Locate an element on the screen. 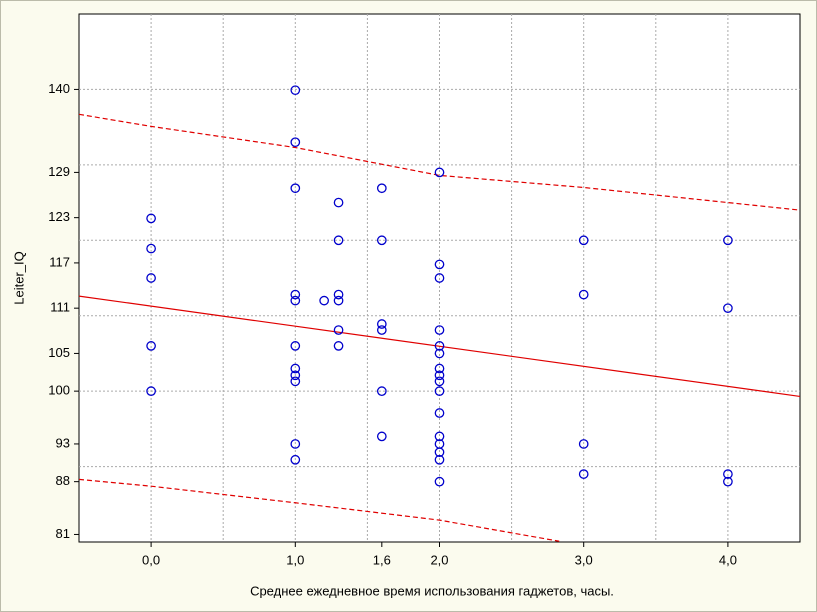 Image resolution: width=817 pixels, height=612 pixels. x-tick-label: 1,6 is located at coordinates (382, 559).